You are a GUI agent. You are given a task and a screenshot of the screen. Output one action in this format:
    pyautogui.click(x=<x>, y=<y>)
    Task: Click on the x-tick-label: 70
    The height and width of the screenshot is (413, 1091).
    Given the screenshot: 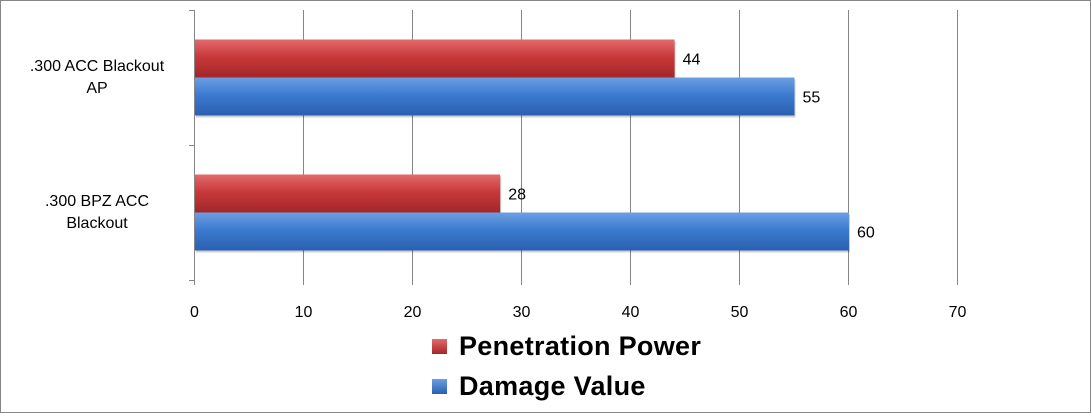 What is the action you would take?
    pyautogui.click(x=958, y=312)
    